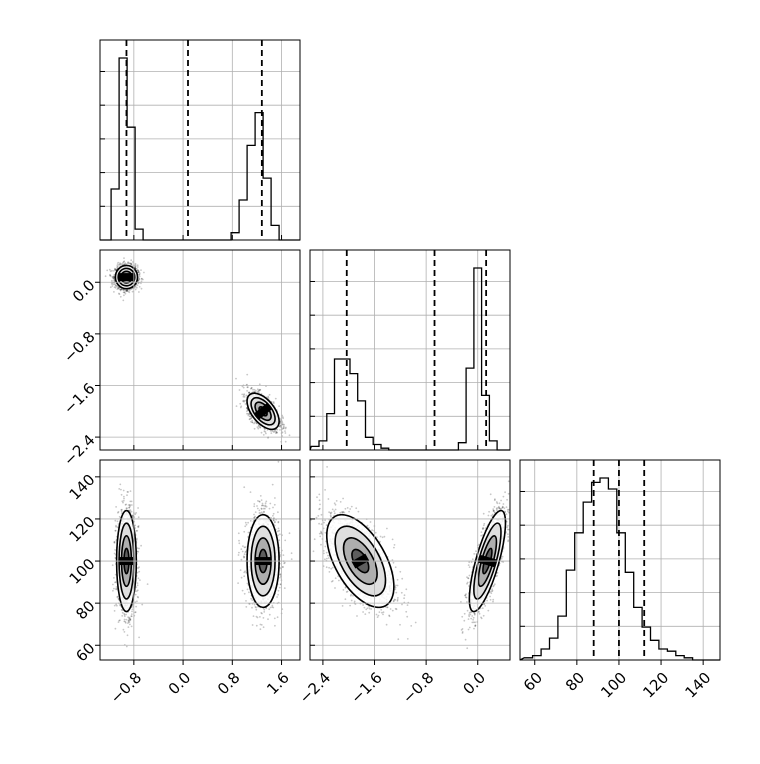 The image size is (760, 764). Describe the element at coordinates (410, 359) in the screenshot. I see `histogram-p2` at that location.